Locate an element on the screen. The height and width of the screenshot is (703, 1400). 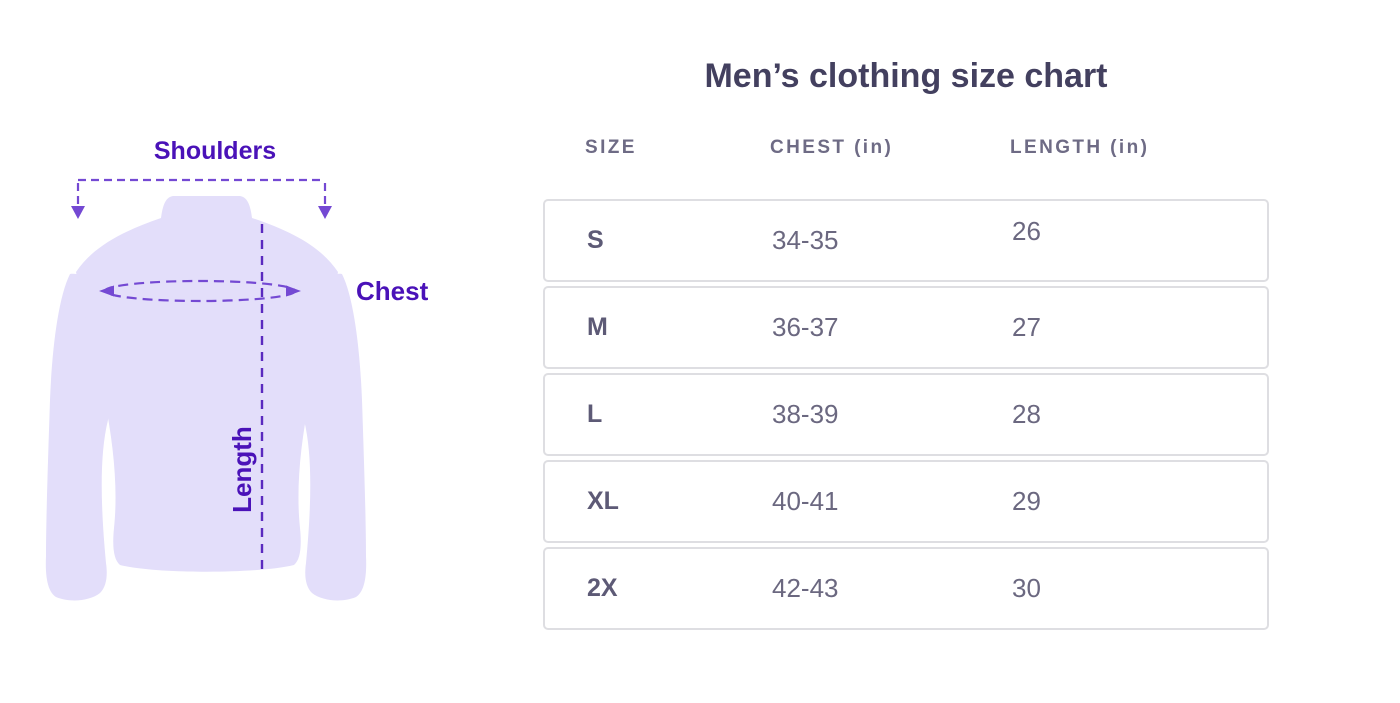
cell-length: 28 is located at coordinates (1026, 414).